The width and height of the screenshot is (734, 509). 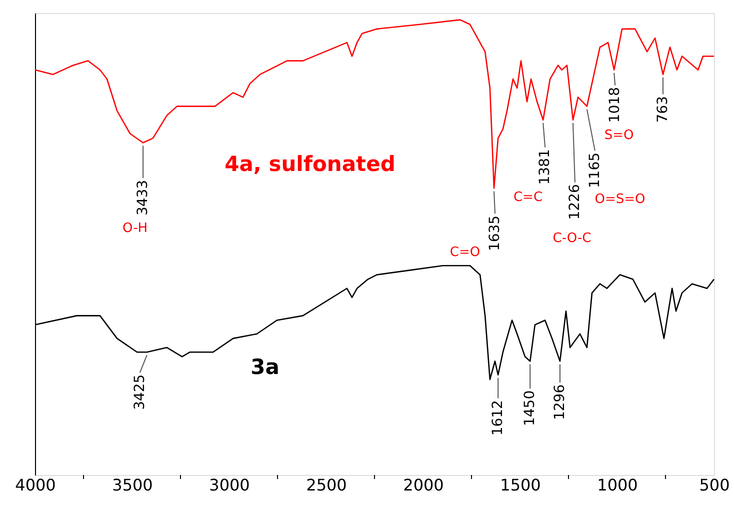 What do you see at coordinates (143, 198) in the screenshot?
I see `annotation: 3433` at bounding box center [143, 198].